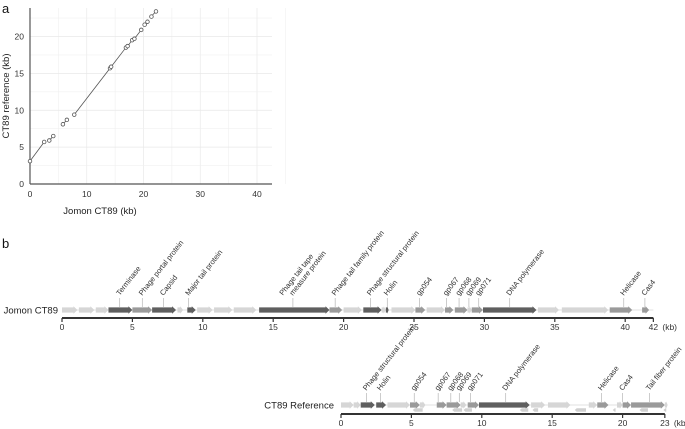 This screenshot has height=429, width=685. I want to click on x-tick-label: 20, so click(144, 194).